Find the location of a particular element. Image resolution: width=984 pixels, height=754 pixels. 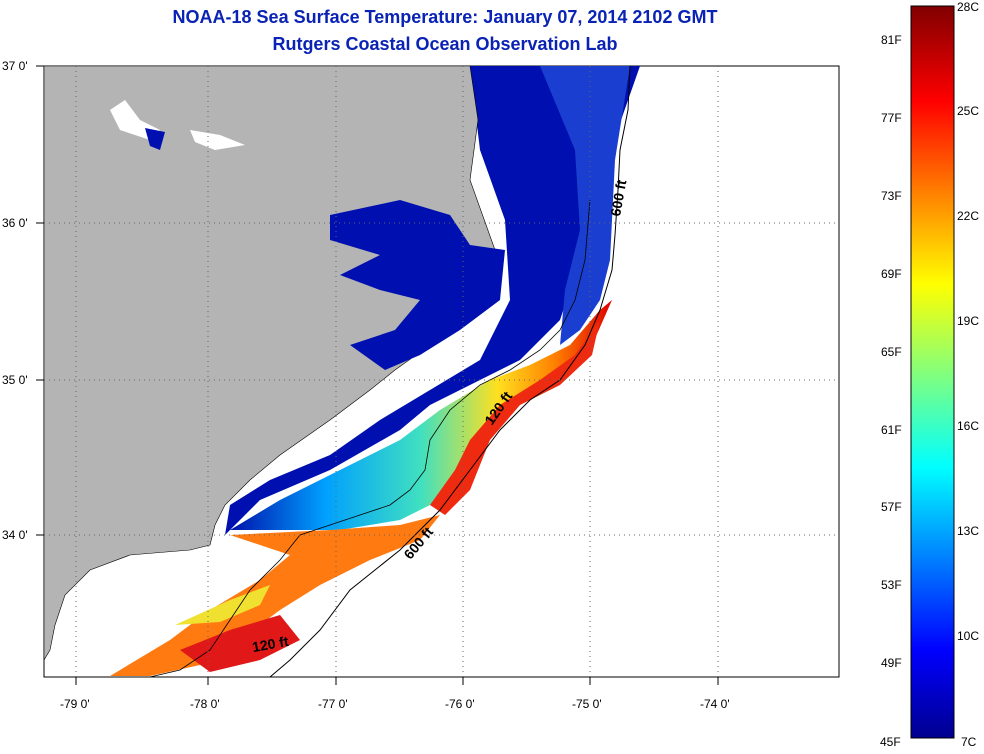

albemarle-lakes is located at coordinates (177, 125).